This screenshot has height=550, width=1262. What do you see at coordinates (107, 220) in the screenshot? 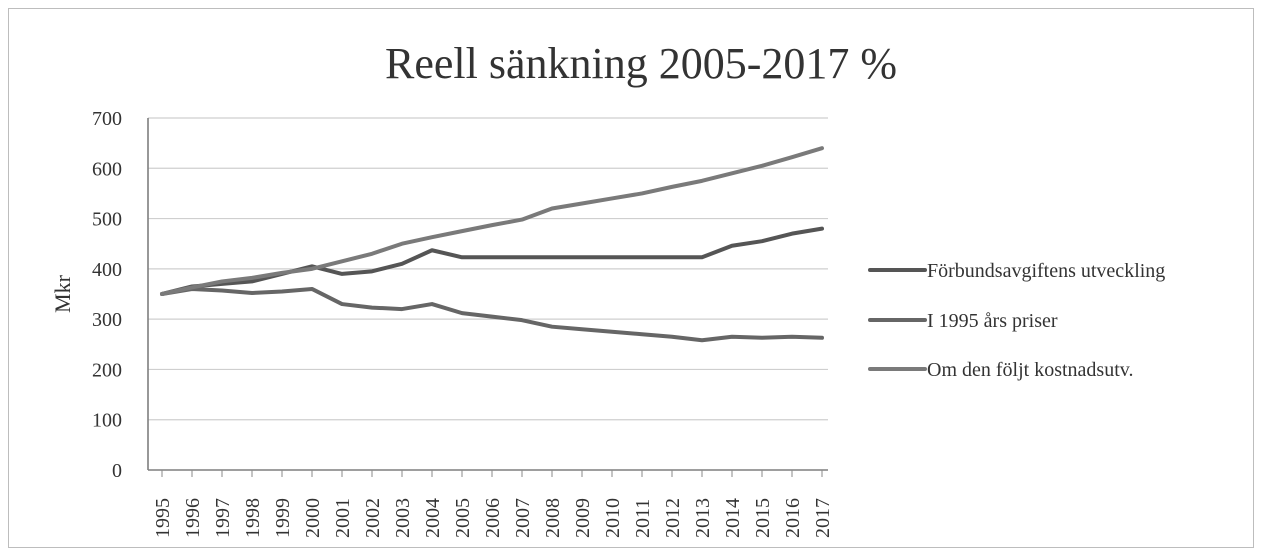
I see `y-tick-label: 500` at bounding box center [107, 220].